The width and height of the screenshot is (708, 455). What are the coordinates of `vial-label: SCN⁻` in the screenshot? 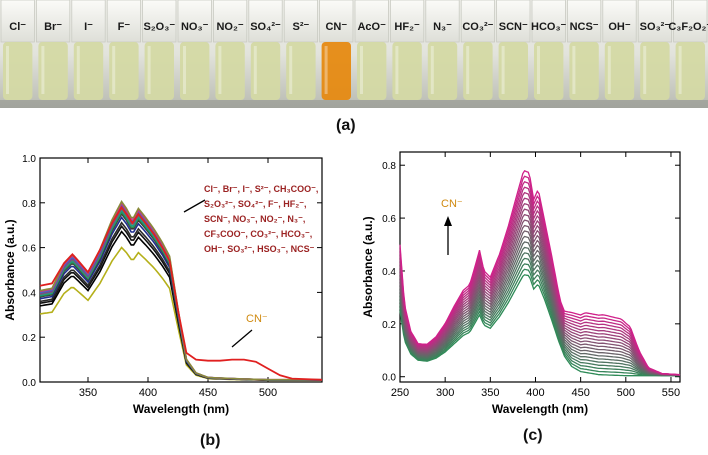 It's located at (513, 27).